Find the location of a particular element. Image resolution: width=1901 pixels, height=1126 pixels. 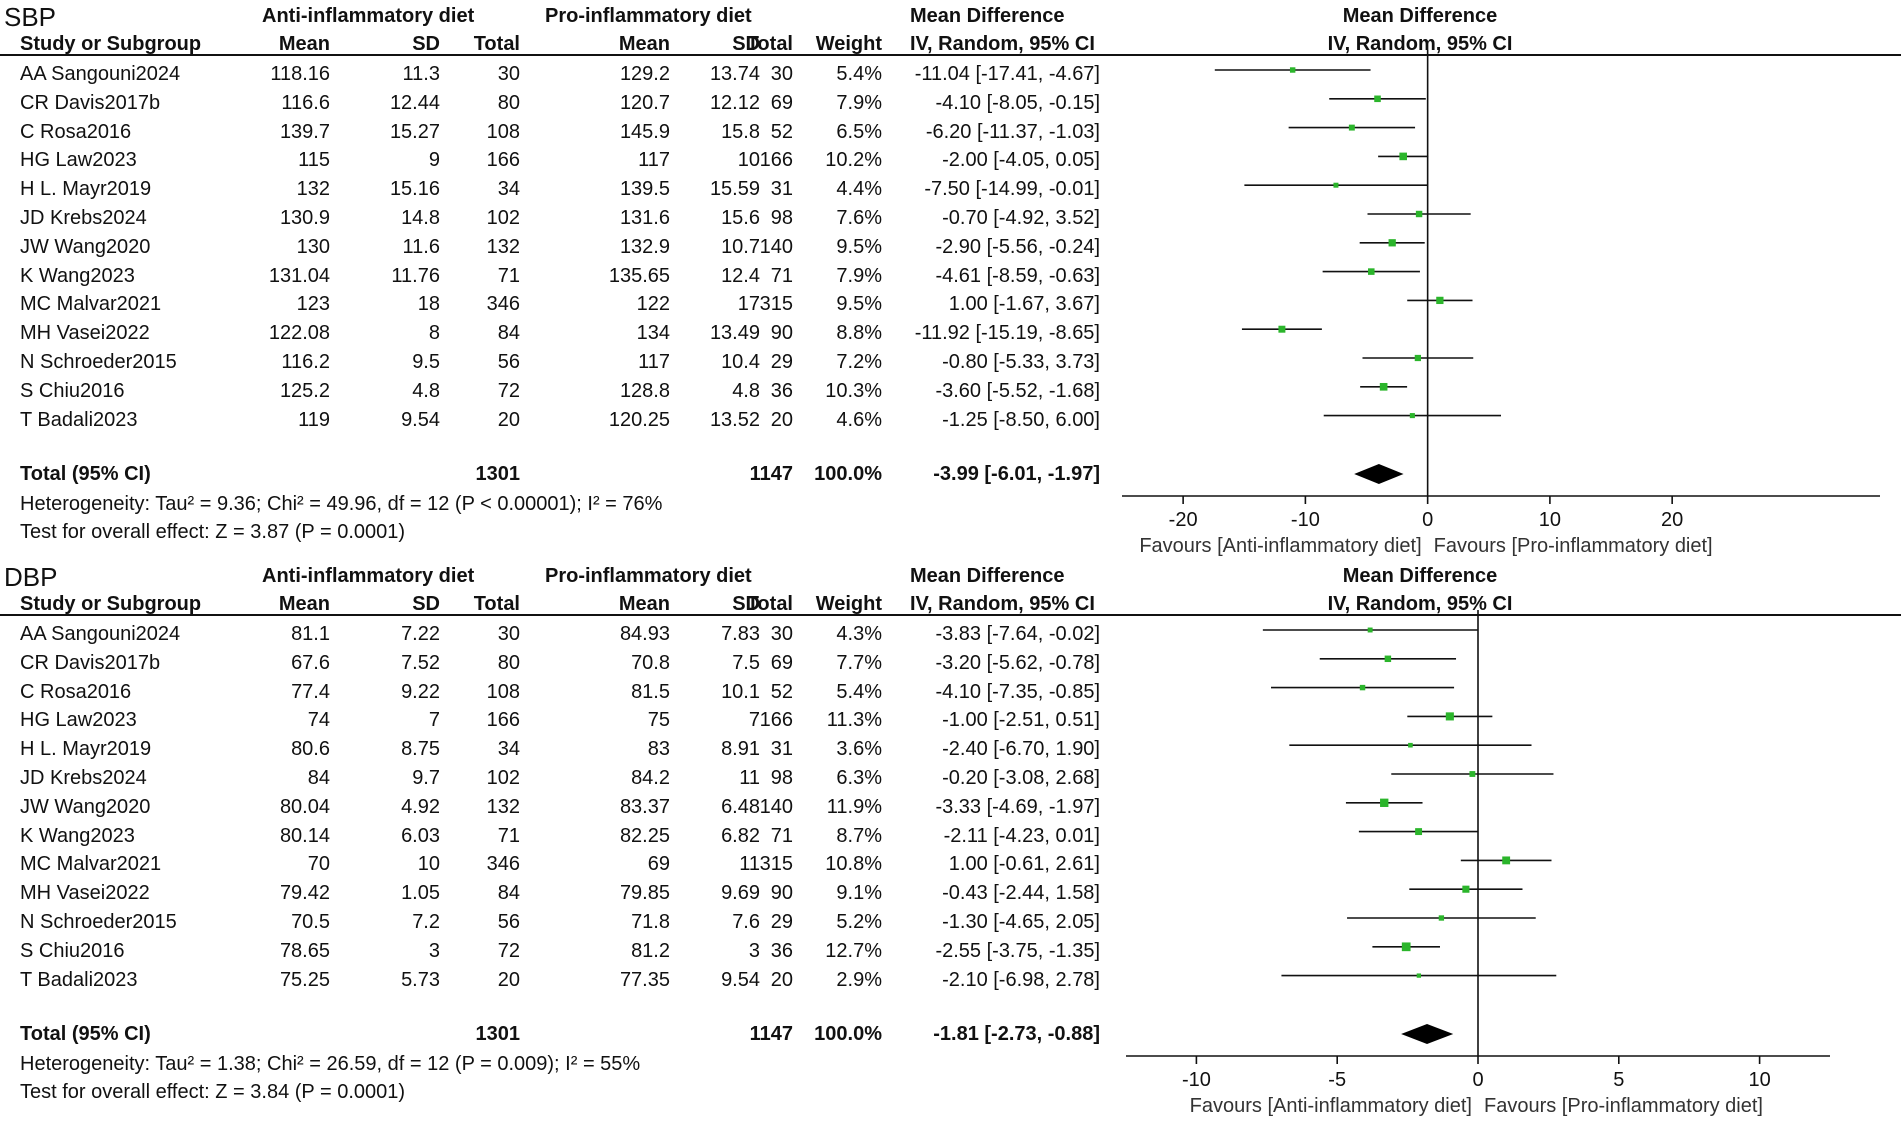

study-weight: 11.3% is located at coordinates (854, 720).